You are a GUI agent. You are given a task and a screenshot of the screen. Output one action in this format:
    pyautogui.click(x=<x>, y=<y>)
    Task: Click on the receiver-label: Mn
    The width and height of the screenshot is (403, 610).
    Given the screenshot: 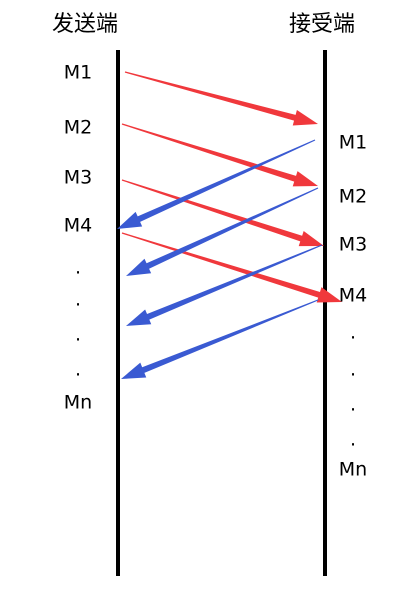 What is the action you would take?
    pyautogui.click(x=353, y=470)
    